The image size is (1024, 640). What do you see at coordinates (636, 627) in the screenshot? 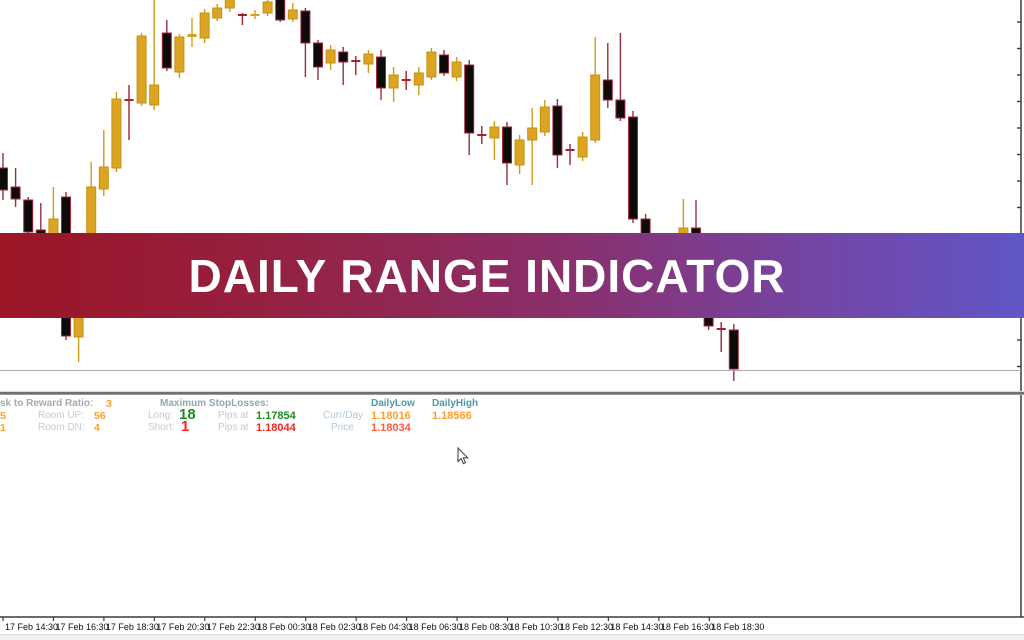
I see `time-axis-label: 18 Feb 14:30` at bounding box center [636, 627].